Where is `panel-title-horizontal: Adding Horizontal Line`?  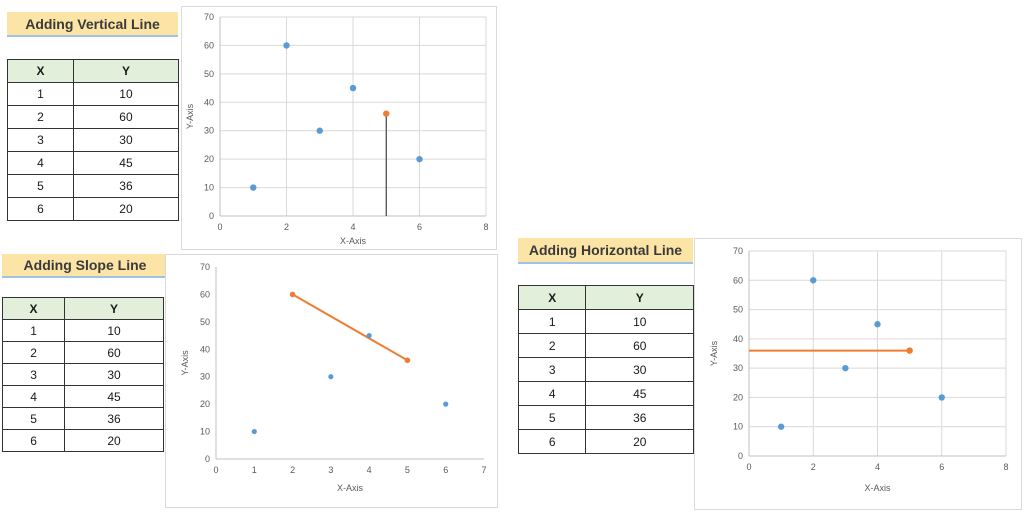 panel-title-horizontal: Adding Horizontal Line is located at coordinates (605, 251).